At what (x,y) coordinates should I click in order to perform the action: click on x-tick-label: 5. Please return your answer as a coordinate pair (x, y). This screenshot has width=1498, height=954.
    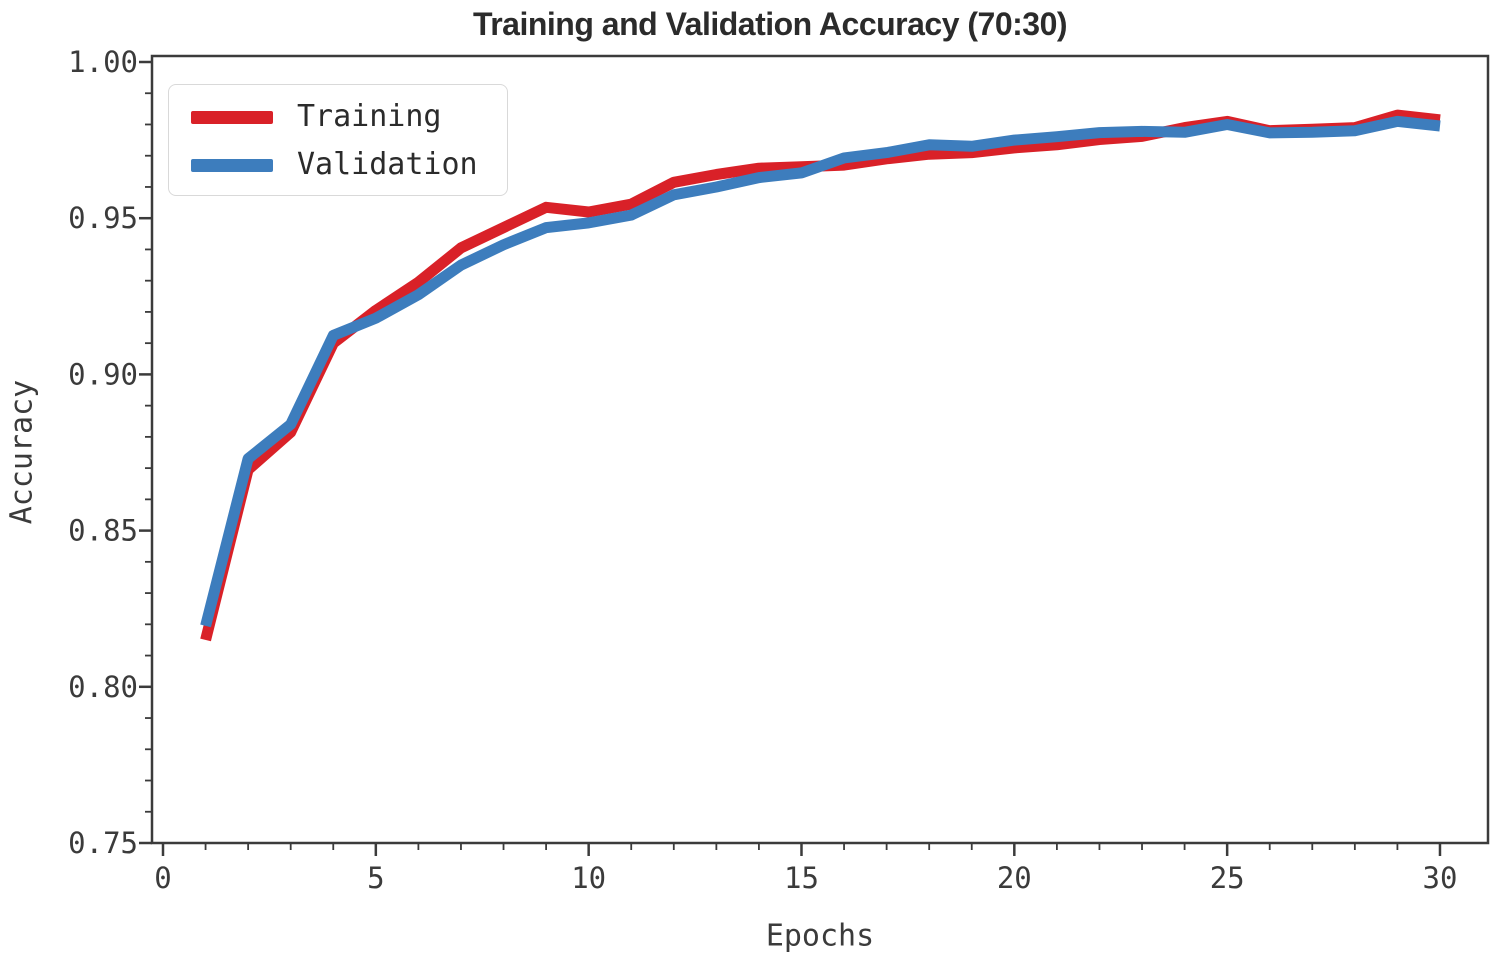
    Looking at the image, I should click on (375, 878).